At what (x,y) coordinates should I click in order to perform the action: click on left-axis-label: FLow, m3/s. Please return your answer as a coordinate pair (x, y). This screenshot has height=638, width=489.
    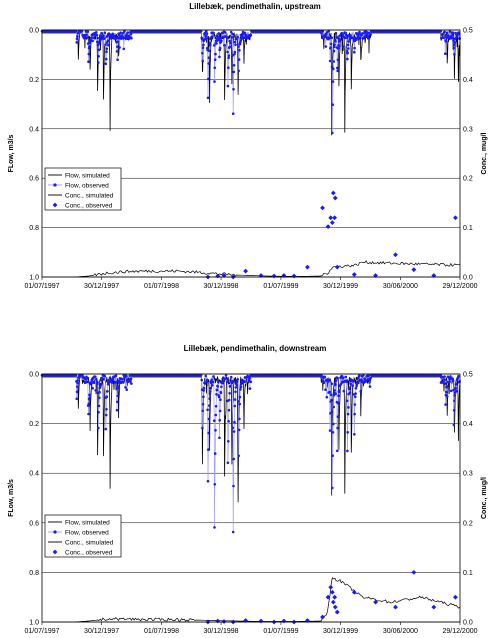
    Looking at the image, I should click on (11, 498).